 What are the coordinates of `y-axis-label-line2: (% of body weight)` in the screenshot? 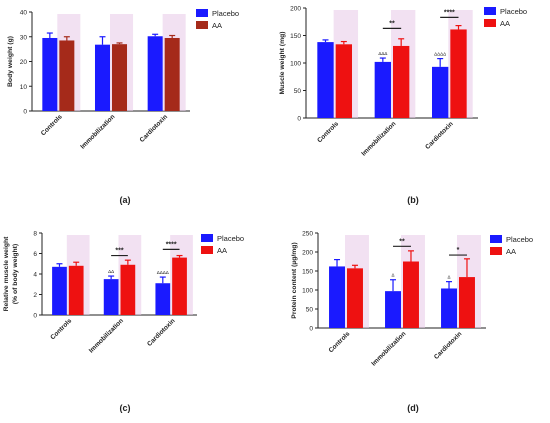 It's located at (15, 274).